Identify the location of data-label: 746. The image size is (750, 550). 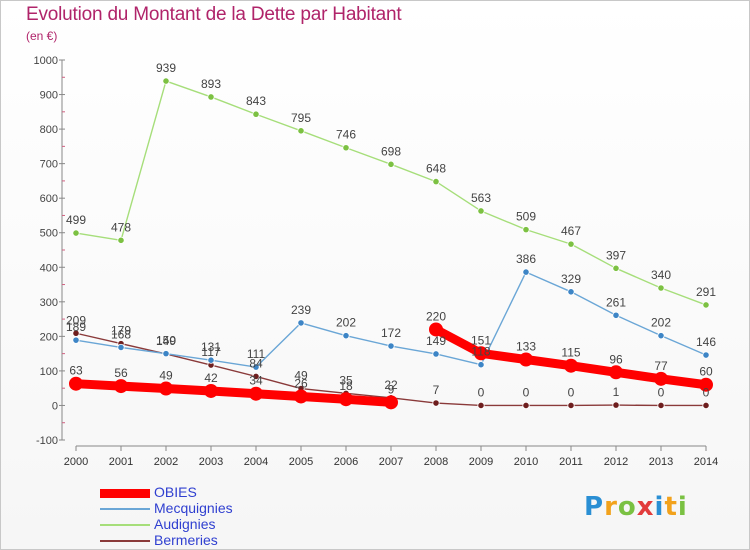
(346, 135).